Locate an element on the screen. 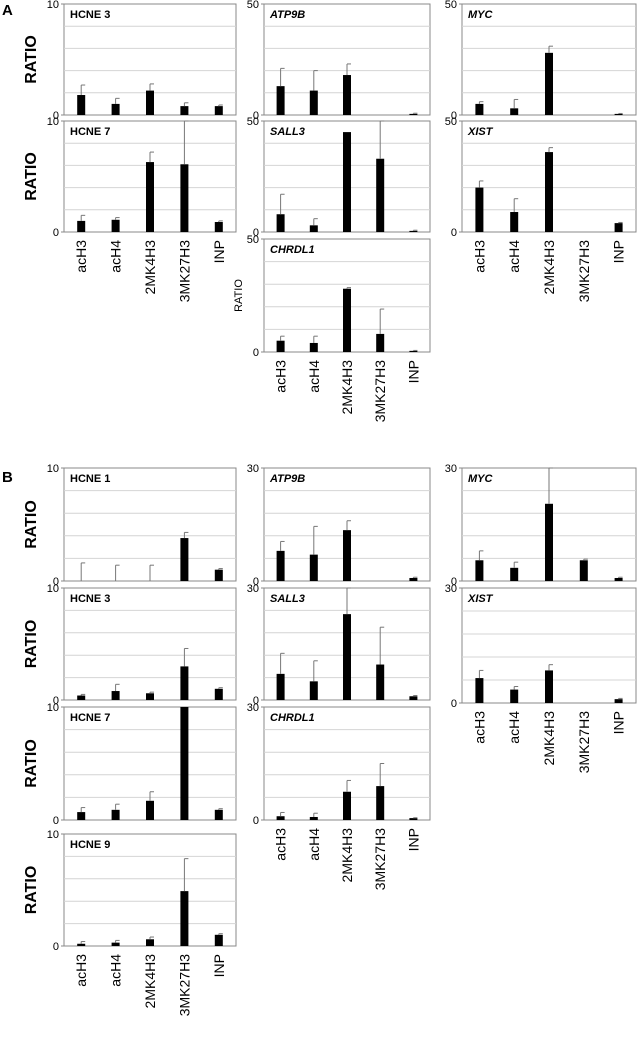 This screenshot has height=1041, width=640. chart-a-hcne7: 0 10 HCNE 7 RATIO is located at coordinates (130, 177).